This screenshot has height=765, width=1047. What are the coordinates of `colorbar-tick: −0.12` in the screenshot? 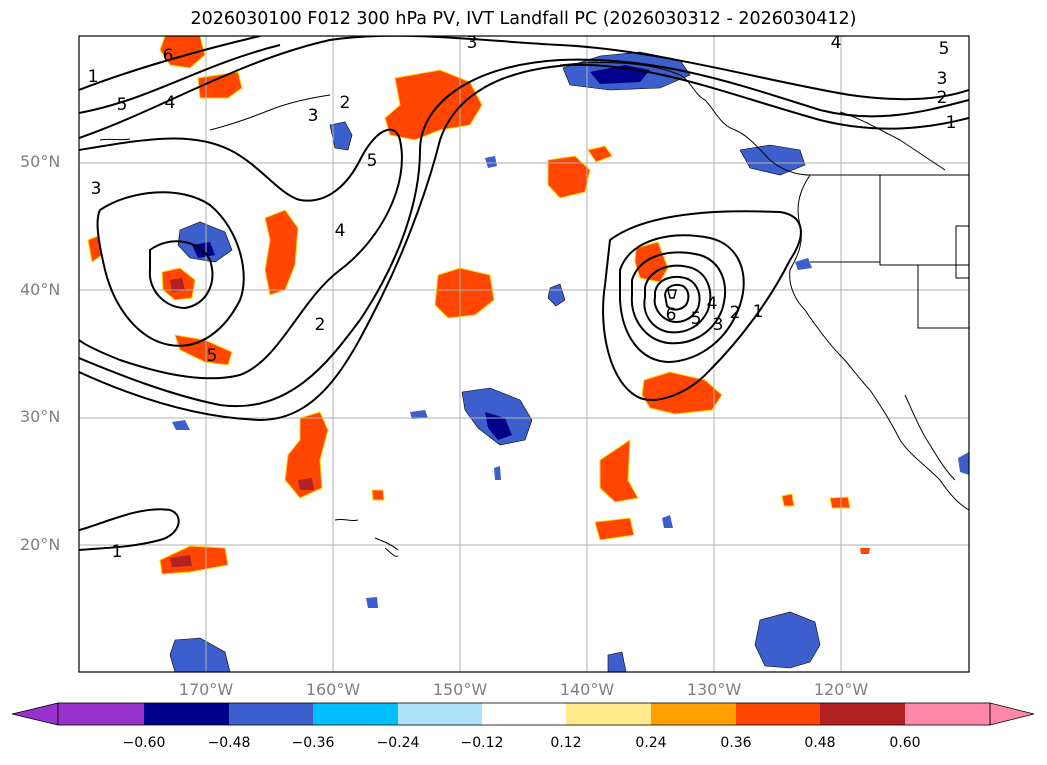 It's located at (482, 743).